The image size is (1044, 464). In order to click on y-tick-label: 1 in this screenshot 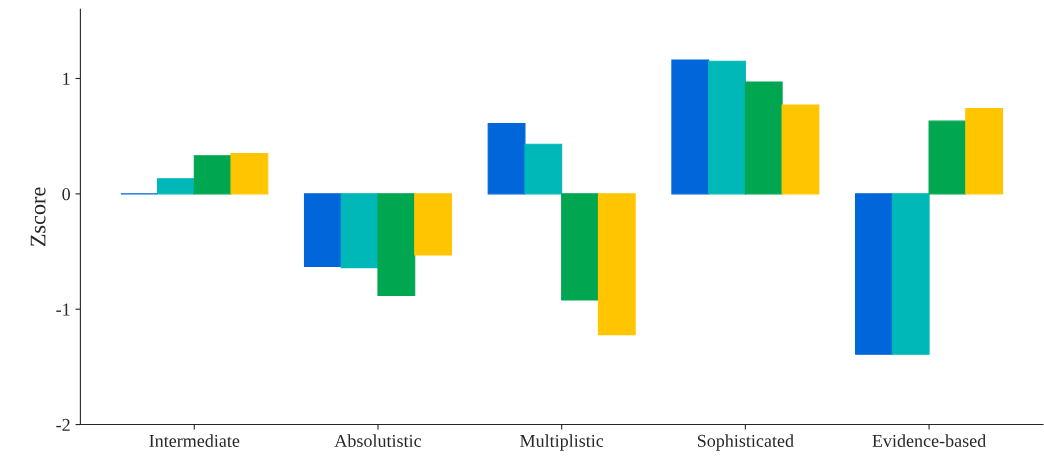, I will do `click(66, 78)`.